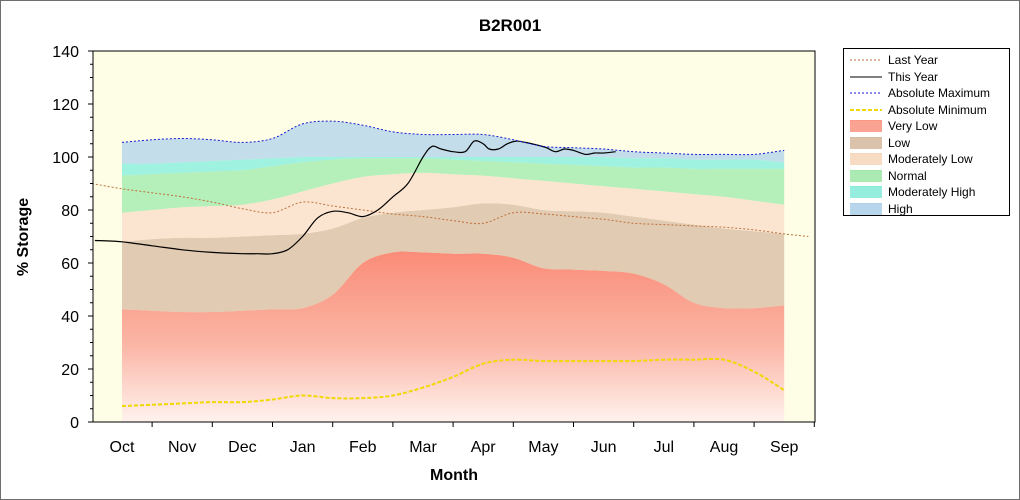 The width and height of the screenshot is (1020, 500). I want to click on x-axis-label: Month, so click(454, 475).